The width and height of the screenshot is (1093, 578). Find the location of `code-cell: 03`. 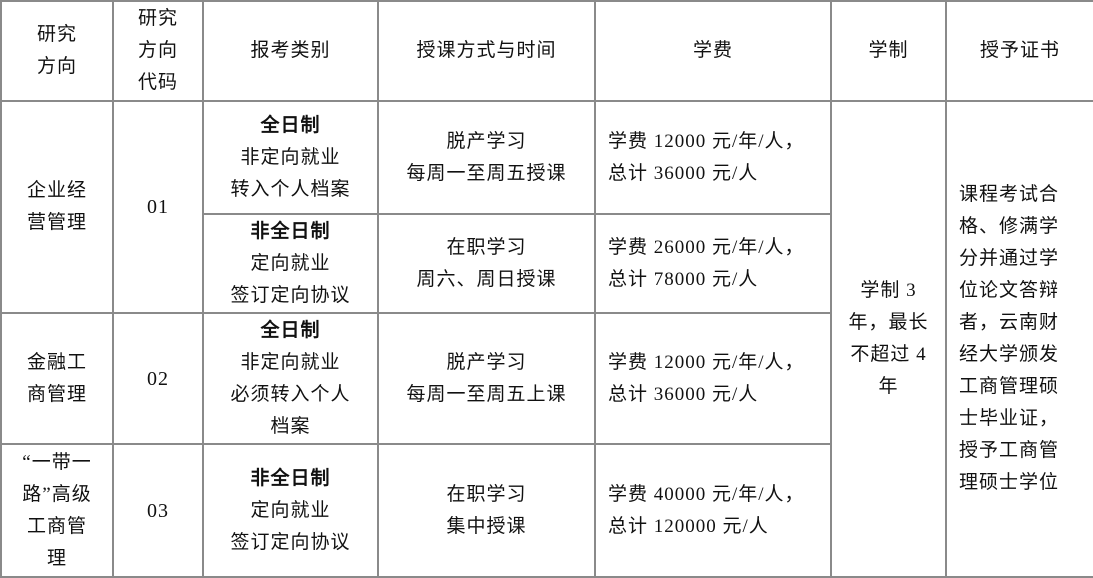

code-cell: 03 is located at coordinates (158, 510).